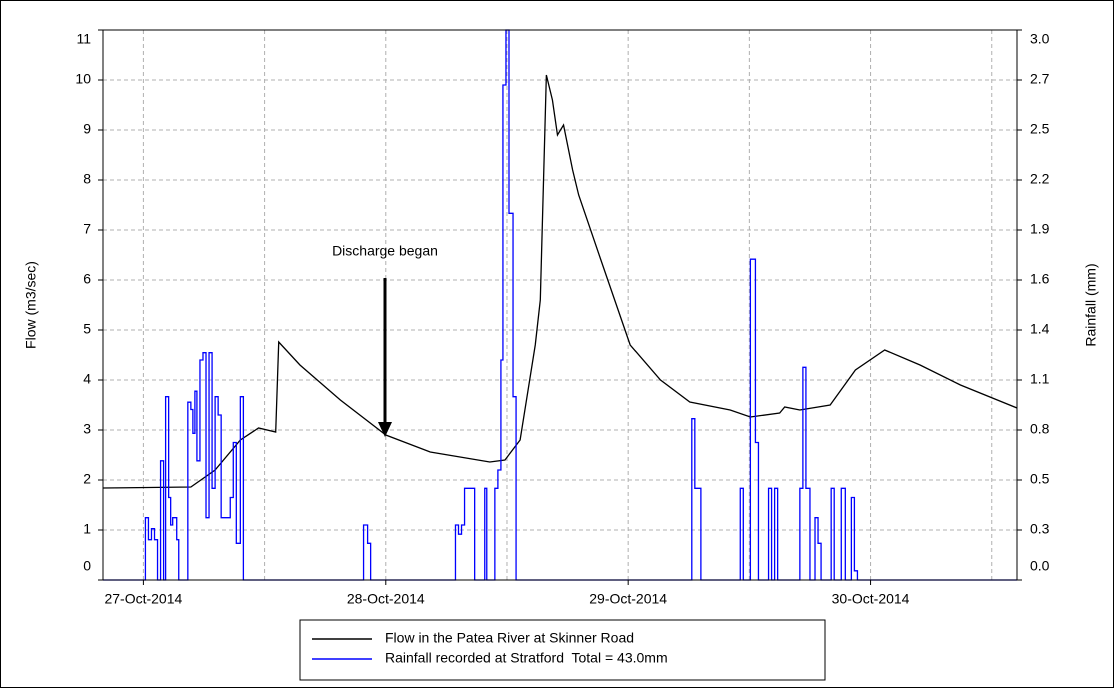 The image size is (1114, 688). Describe the element at coordinates (509, 638) in the screenshot. I see `legend-label: Flow in the Patea River at Skinner Road` at that location.